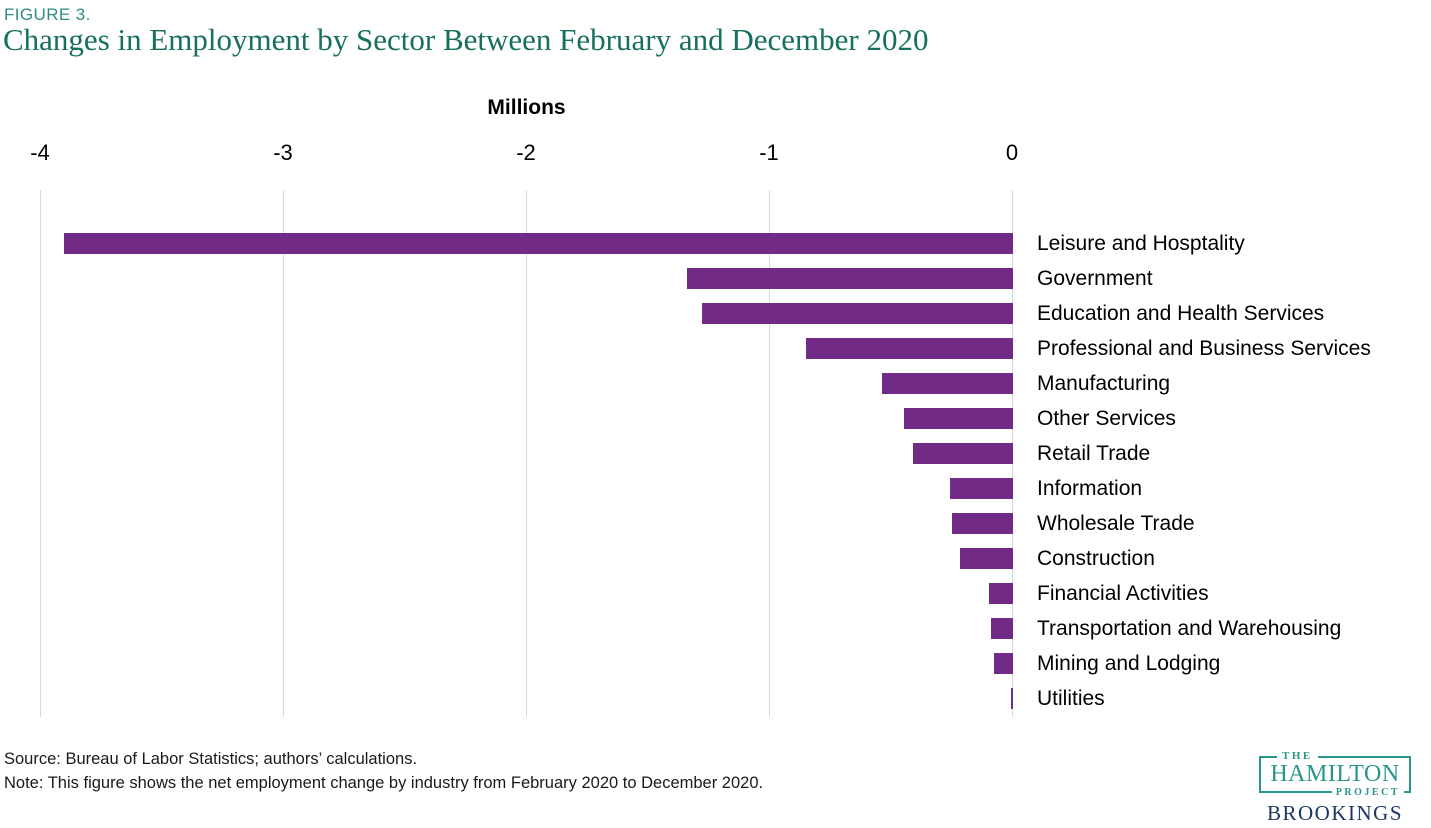 Image resolution: width=1431 pixels, height=828 pixels. I want to click on bar-row: Utilities, so click(735, 698).